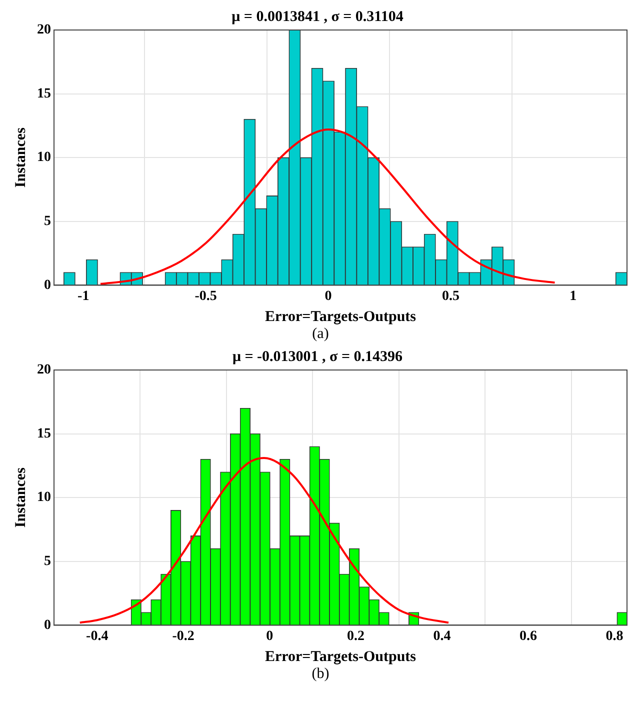 This screenshot has height=724, width=641. Describe the element at coordinates (183, 636) in the screenshot. I see `x-tick-label: -0.2` at that location.